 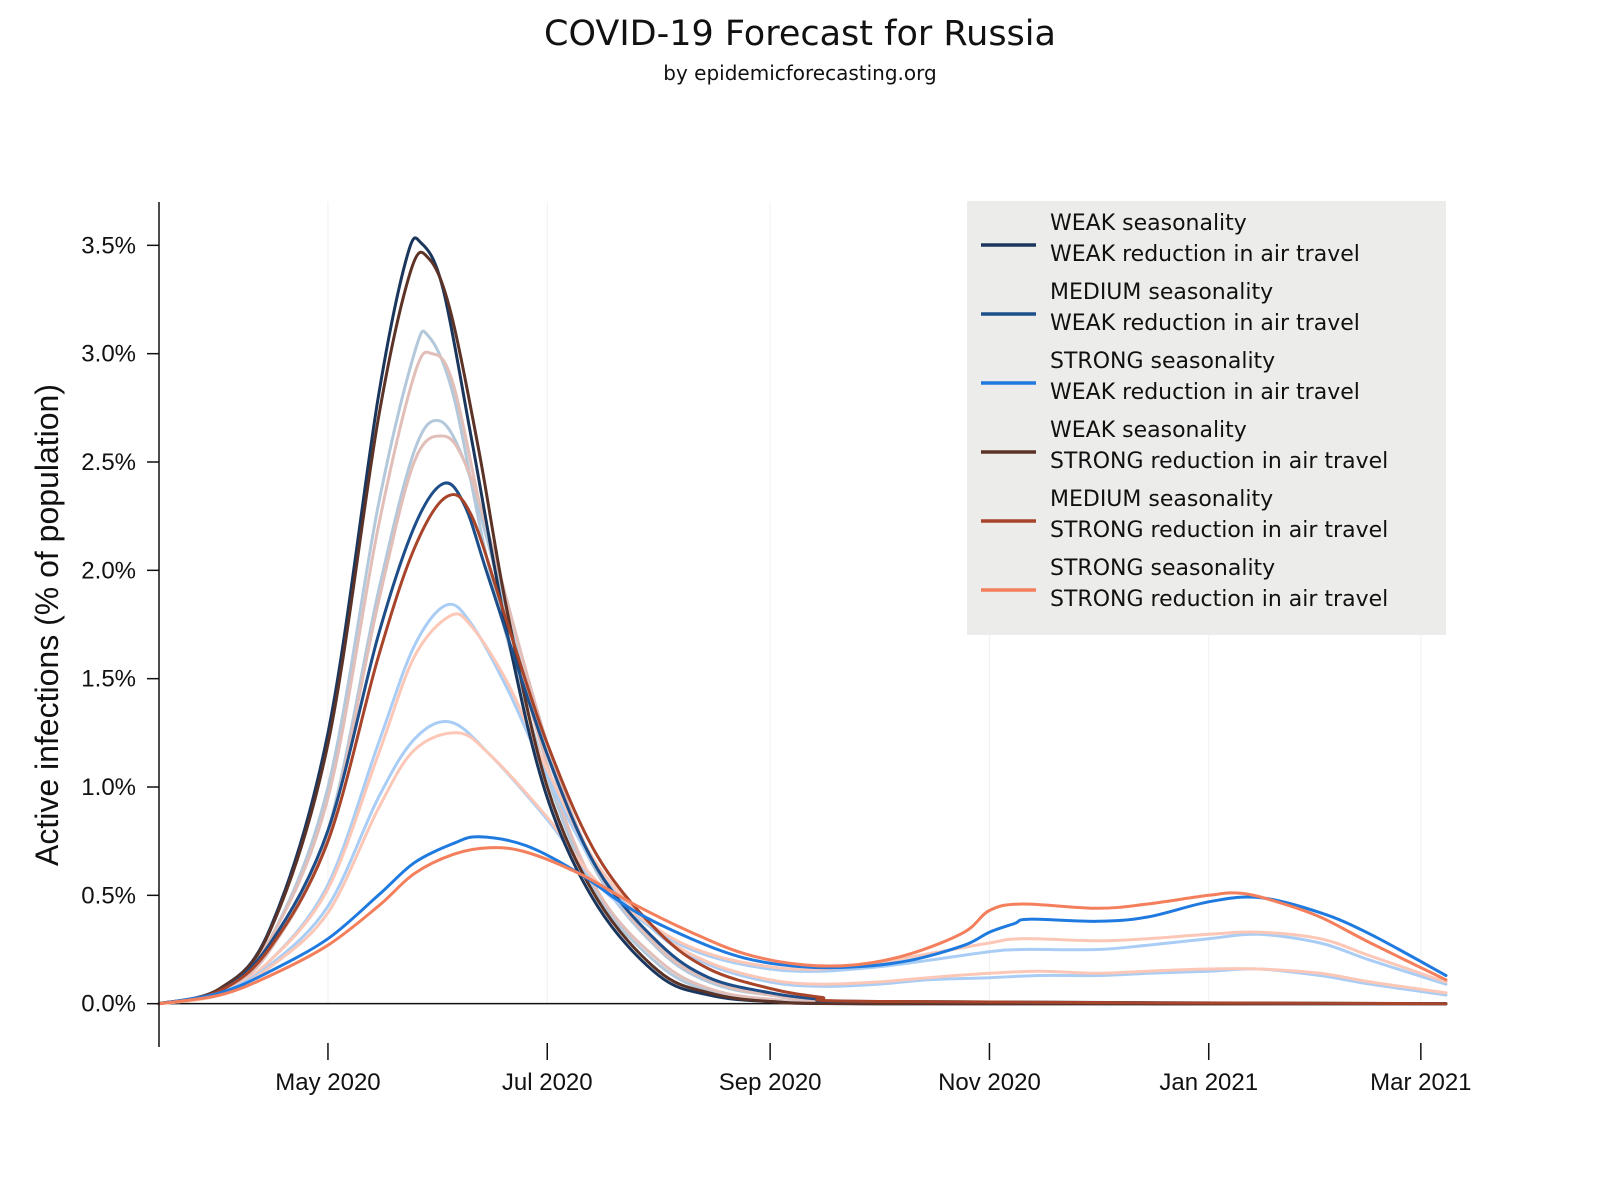 I want to click on legend-background, so click(x=1206, y=418).